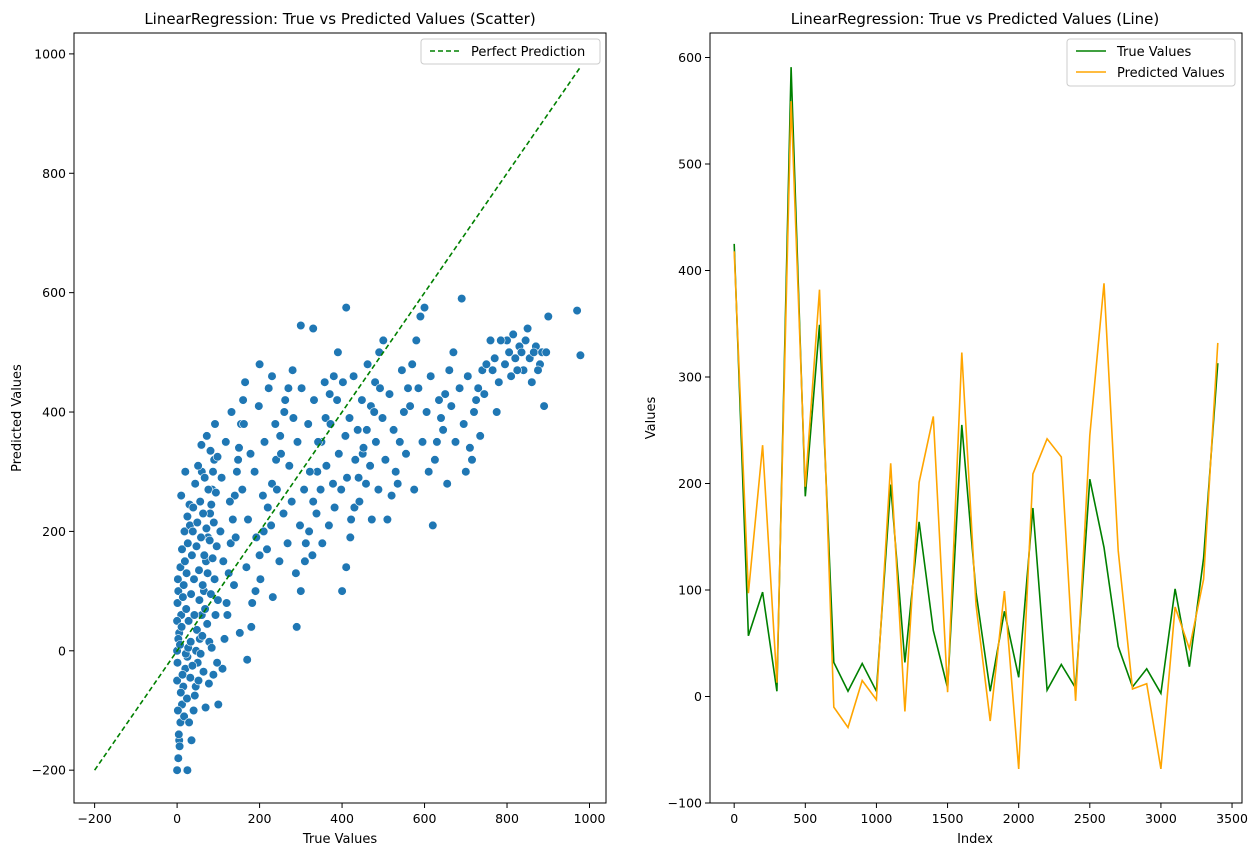 The width and height of the screenshot is (1257, 855). What do you see at coordinates (1171, 73) in the screenshot?
I see `predicted-values-legend-label: Predicted Values` at bounding box center [1171, 73].